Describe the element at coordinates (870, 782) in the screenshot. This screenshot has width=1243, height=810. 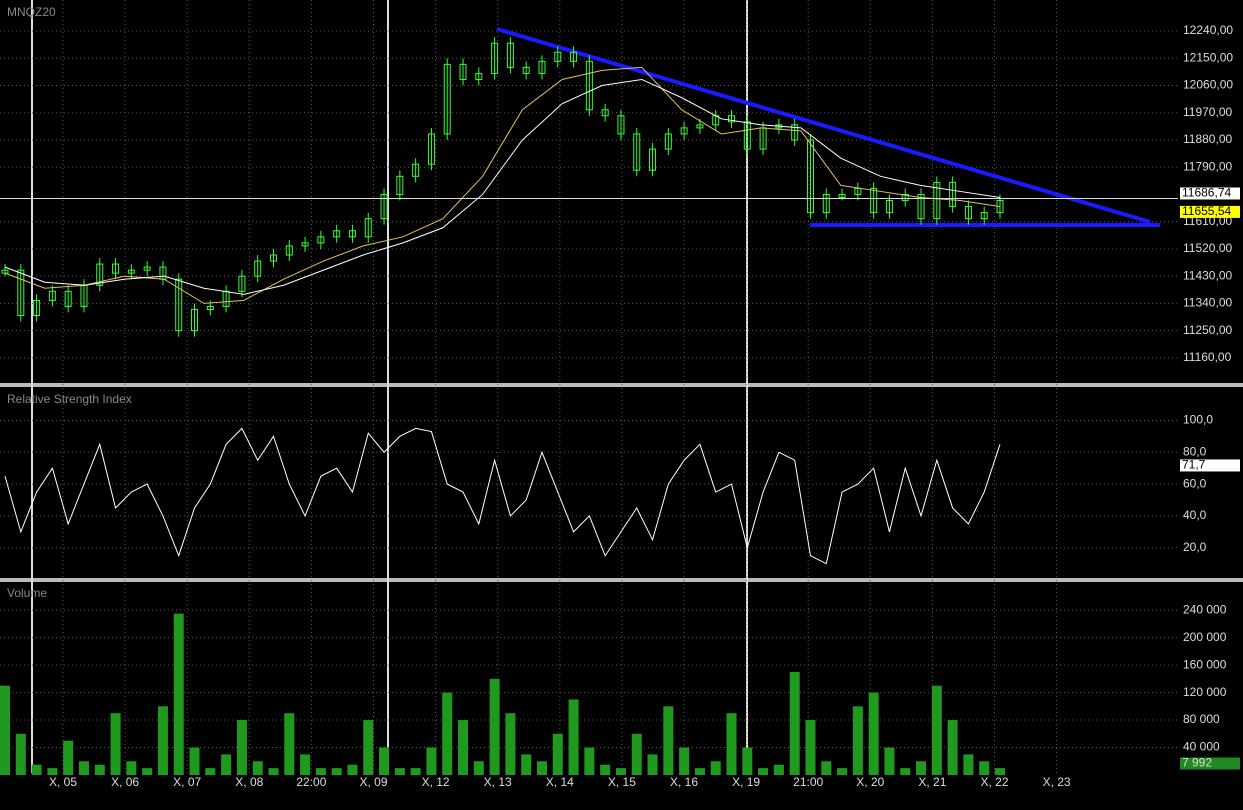
I see `x-tick-label: X, 20` at that location.